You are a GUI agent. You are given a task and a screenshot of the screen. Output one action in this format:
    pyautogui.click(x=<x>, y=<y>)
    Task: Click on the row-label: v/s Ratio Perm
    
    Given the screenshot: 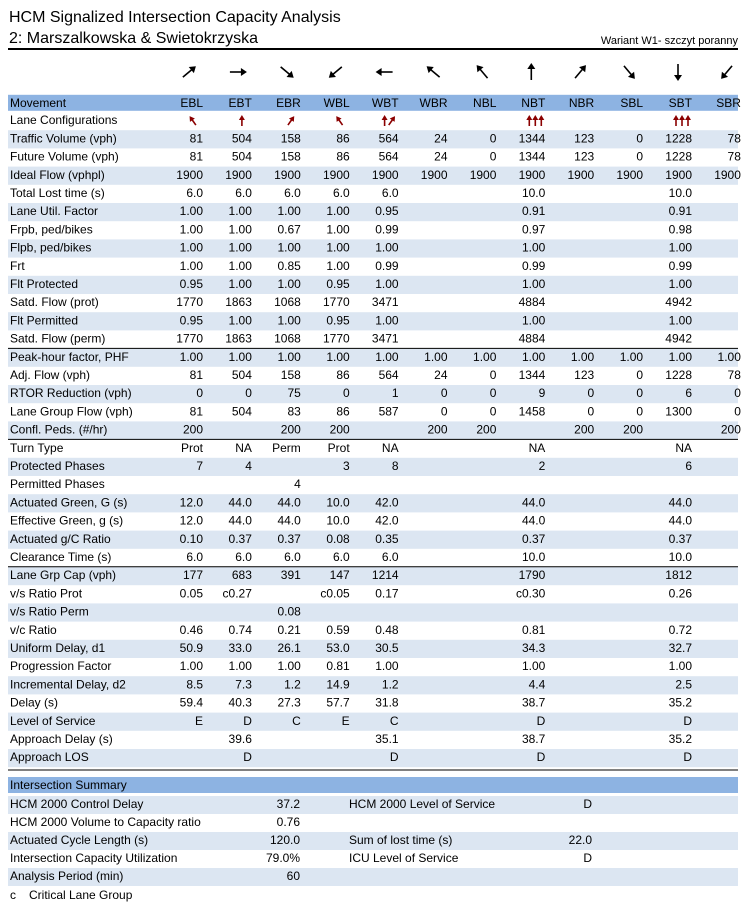 What is the action you would take?
    pyautogui.click(x=49, y=612)
    